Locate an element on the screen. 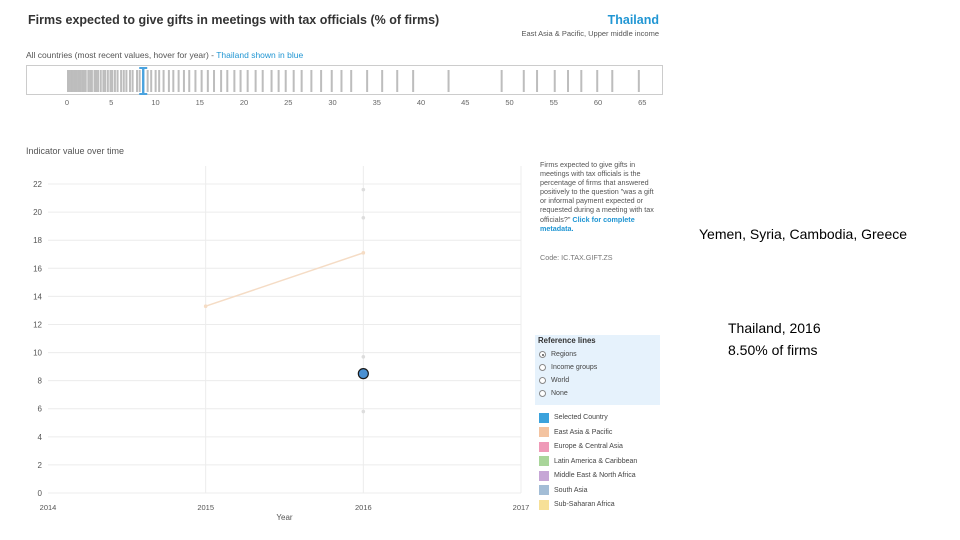  country-distribution-strip is located at coordinates (344, 80).